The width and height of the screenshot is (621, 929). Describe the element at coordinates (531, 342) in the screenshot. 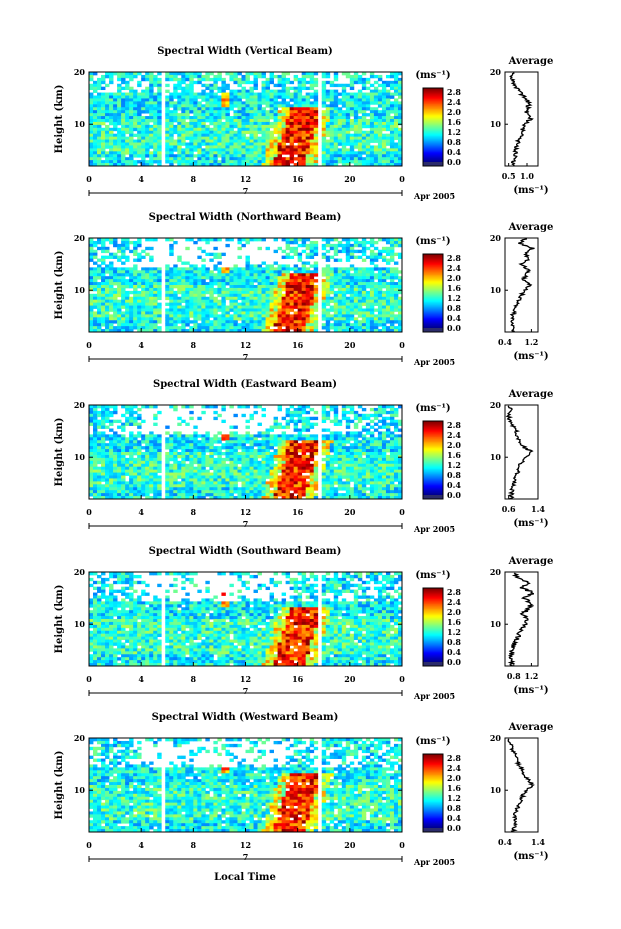

I see `avg-x-tick-label: 1.2` at that location.